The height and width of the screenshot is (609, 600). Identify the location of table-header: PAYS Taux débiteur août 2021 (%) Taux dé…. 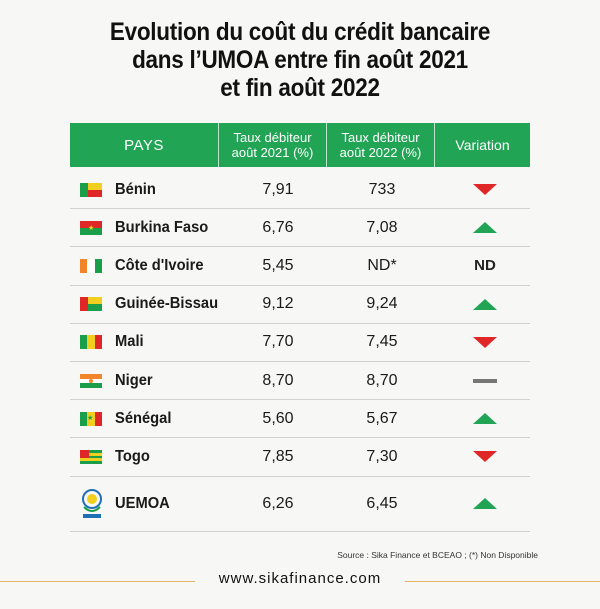
(300, 145).